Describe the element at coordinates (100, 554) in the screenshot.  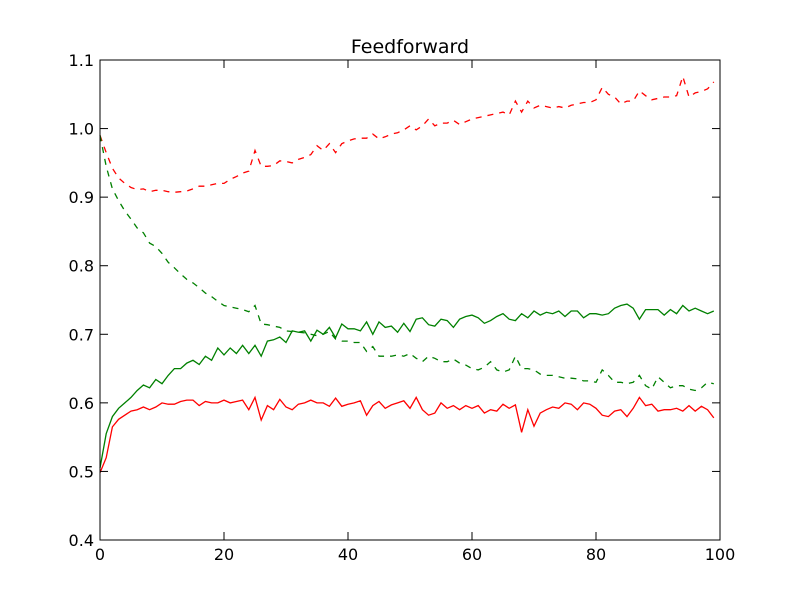
I see `x-tick-label: 0` at that location.